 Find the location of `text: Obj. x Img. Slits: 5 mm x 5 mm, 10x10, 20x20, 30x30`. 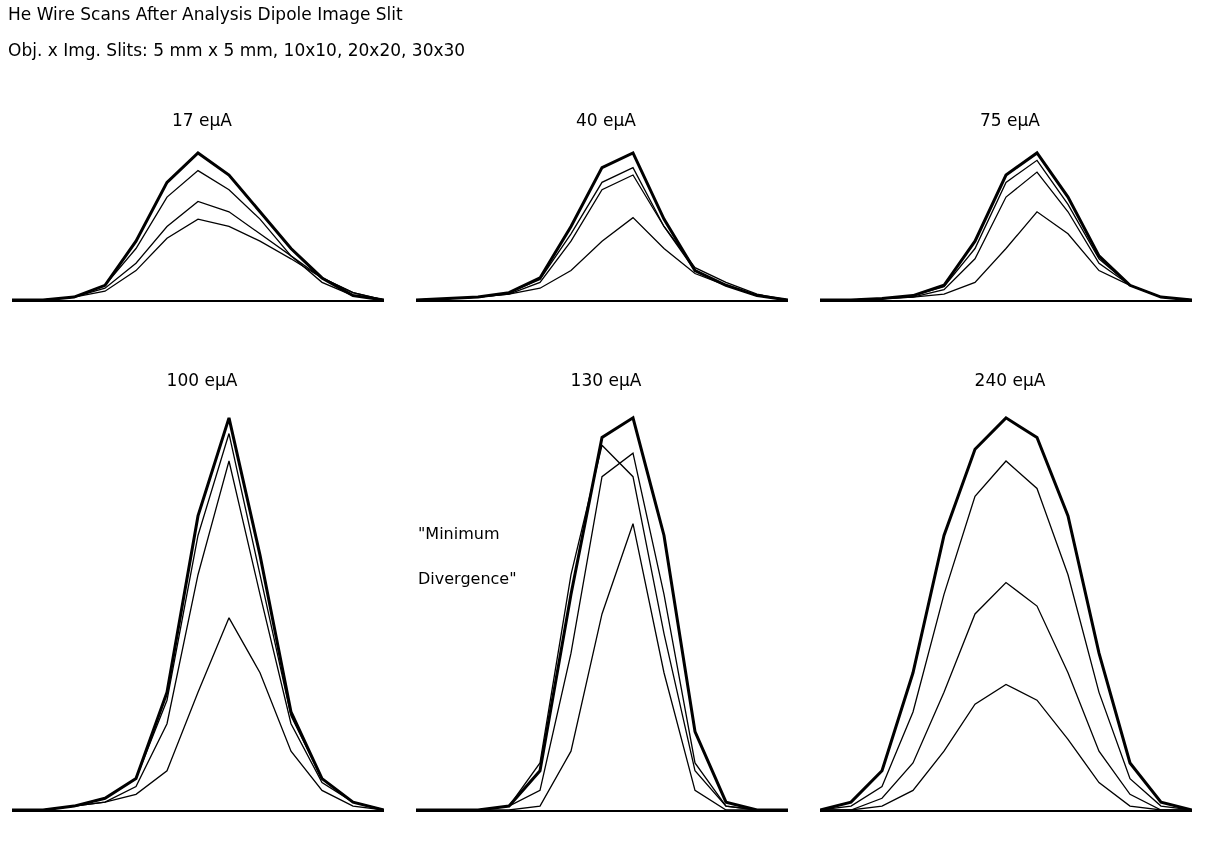

text: Obj. x Img. Slits: 5 mm x 5 mm, 10x10, 20x20, 30x30 is located at coordinates (237, 50).